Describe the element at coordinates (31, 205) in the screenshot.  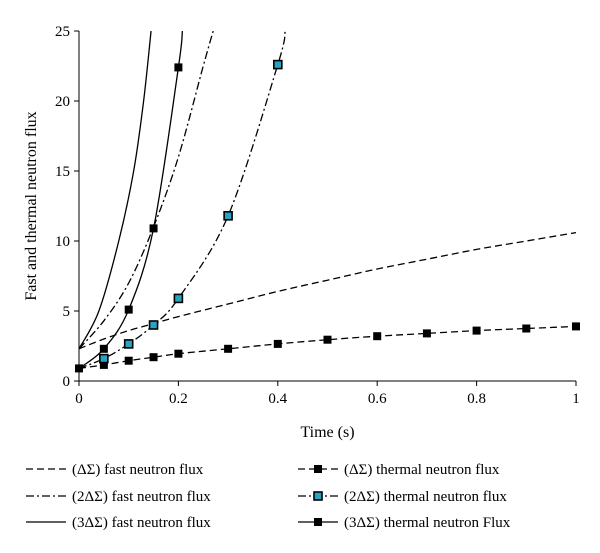
I see `y-axis-title: Fast and thermal neutron flux` at that location.